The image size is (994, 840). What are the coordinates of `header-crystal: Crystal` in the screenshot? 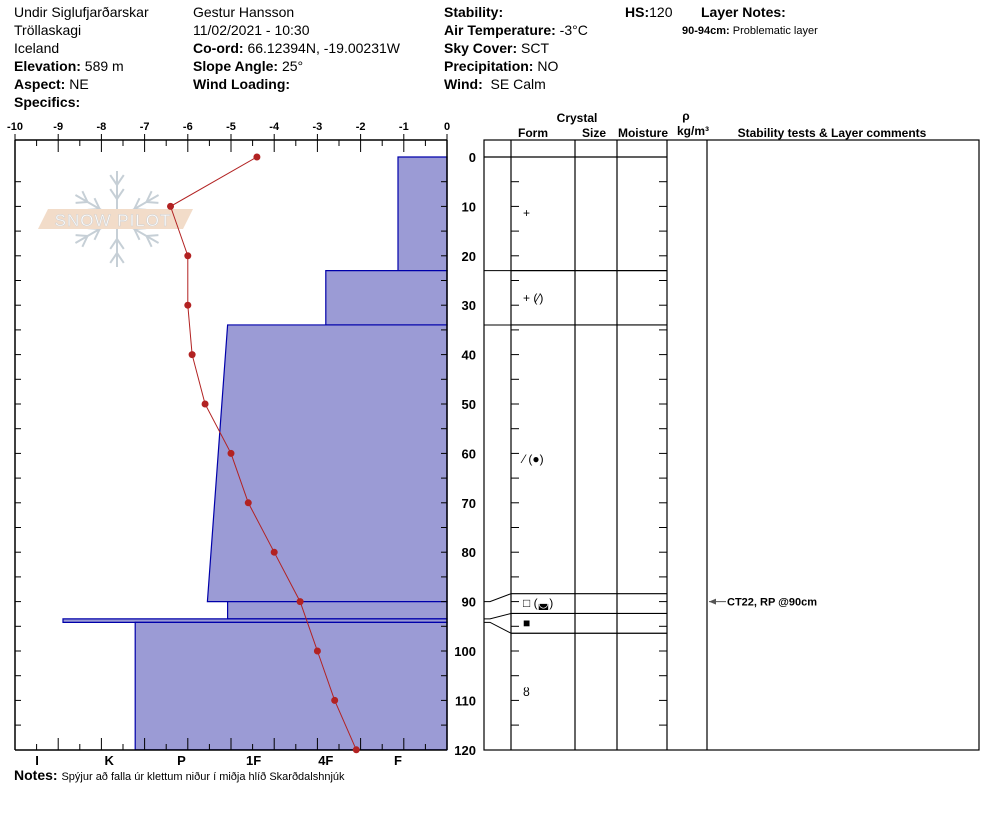 It's located at (577, 118).